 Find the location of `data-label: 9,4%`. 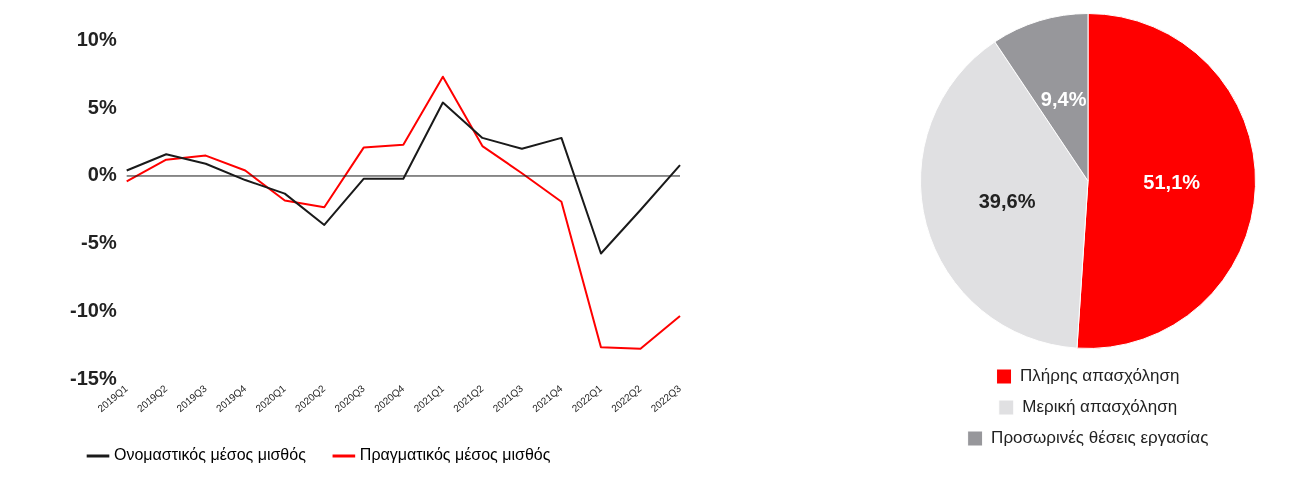

data-label: 9,4% is located at coordinates (1063, 99).